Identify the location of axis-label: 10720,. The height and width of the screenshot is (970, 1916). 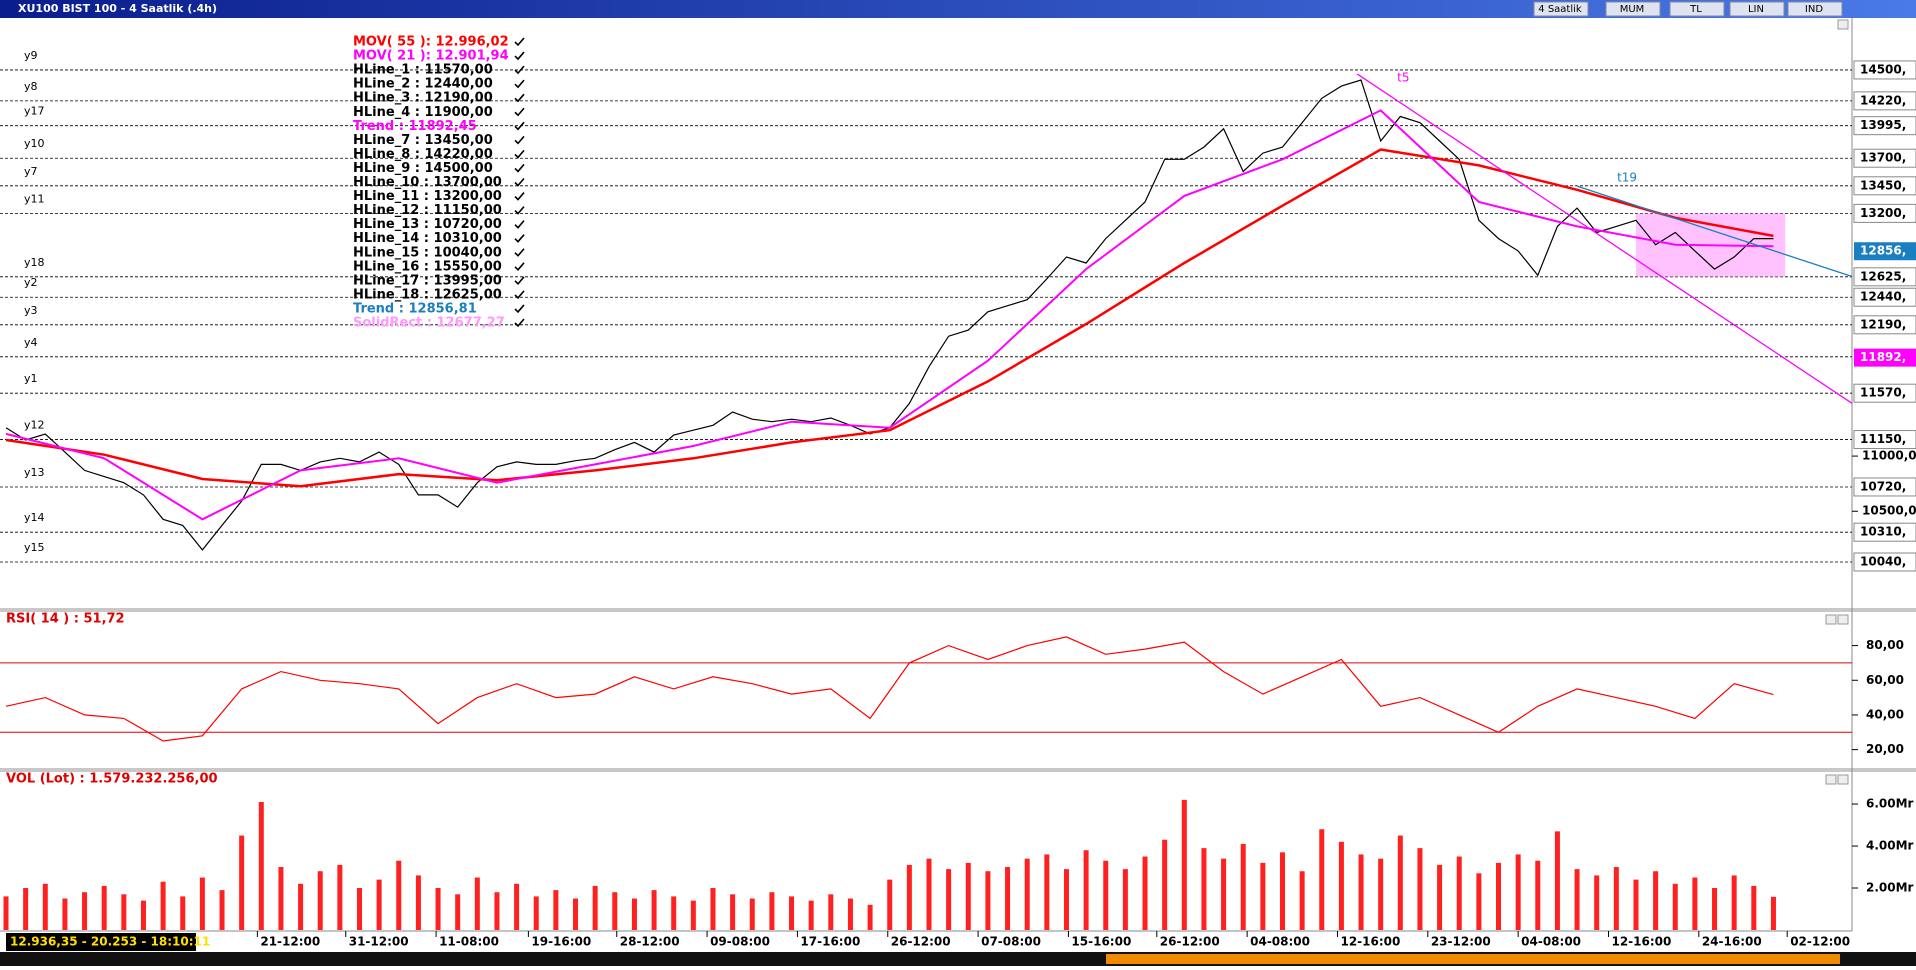
(1883, 486).